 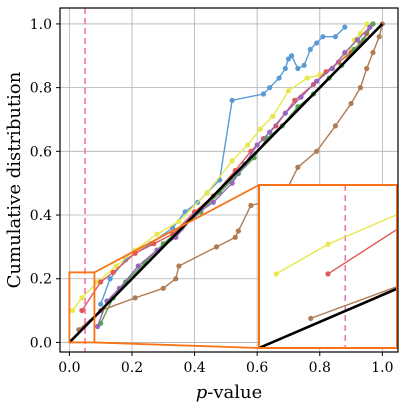 I want to click on y-tick-label: 0.8, so click(x=41, y=89).